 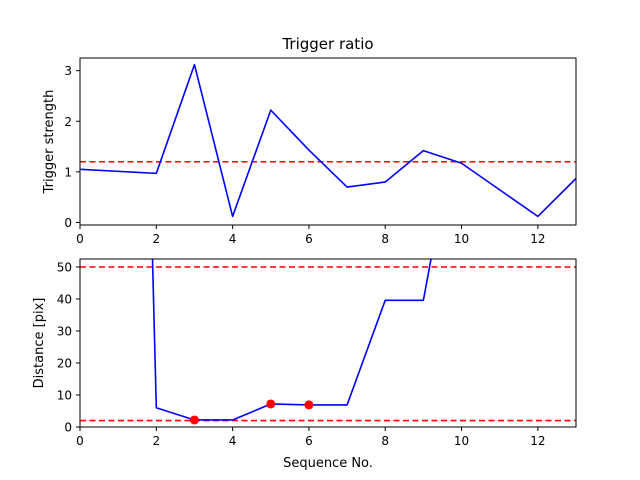 I want to click on bottom-ytick-label: 10, so click(x=64, y=396).